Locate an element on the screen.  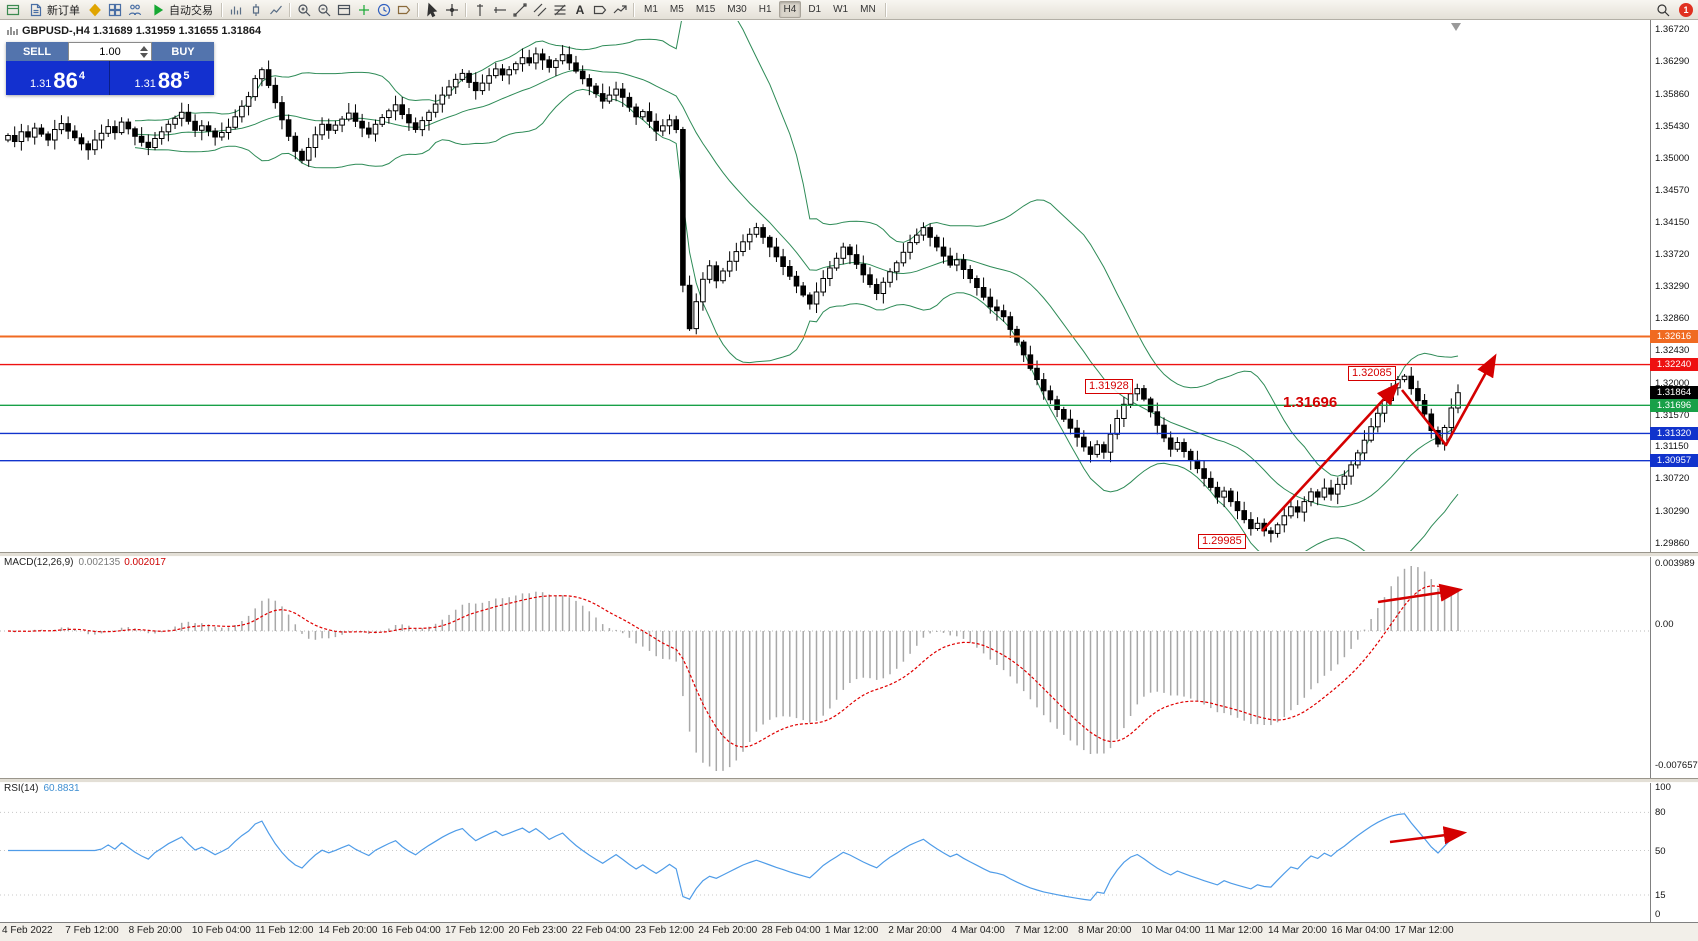
chart-bars-icon is located at coordinates (236, 10).